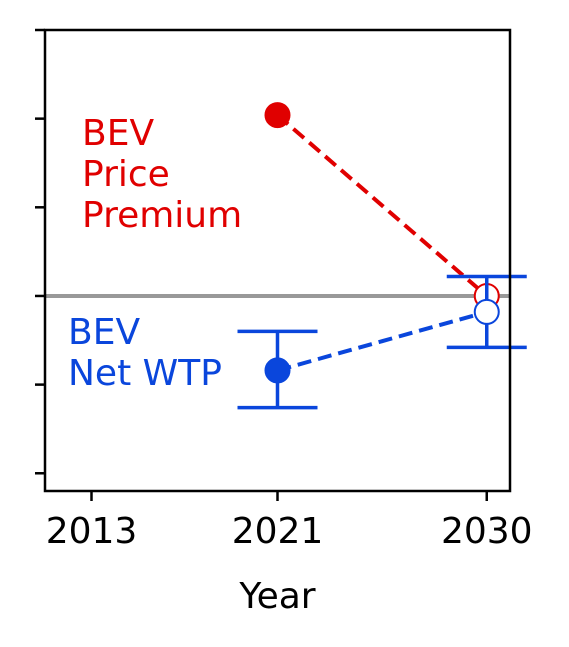  I want to click on x-ticks: 2013 2021 2030, so click(289, 521).